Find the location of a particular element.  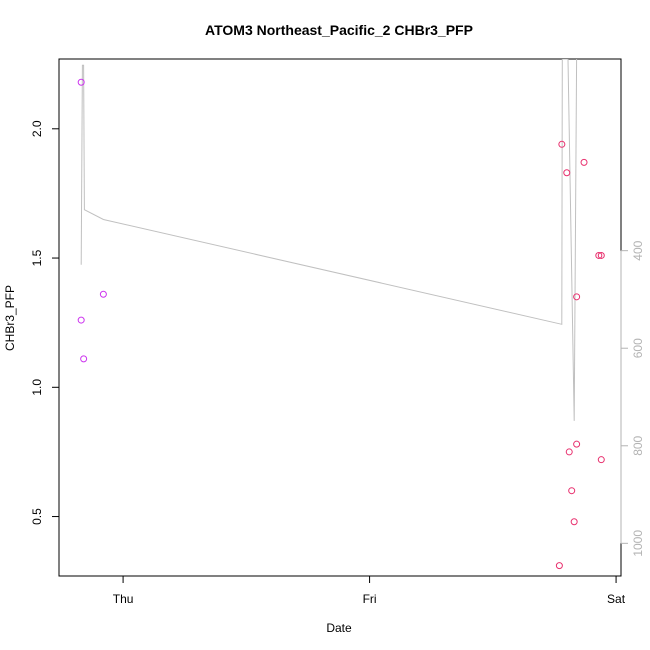

x-tick-label: Thu is located at coordinates (123, 599).